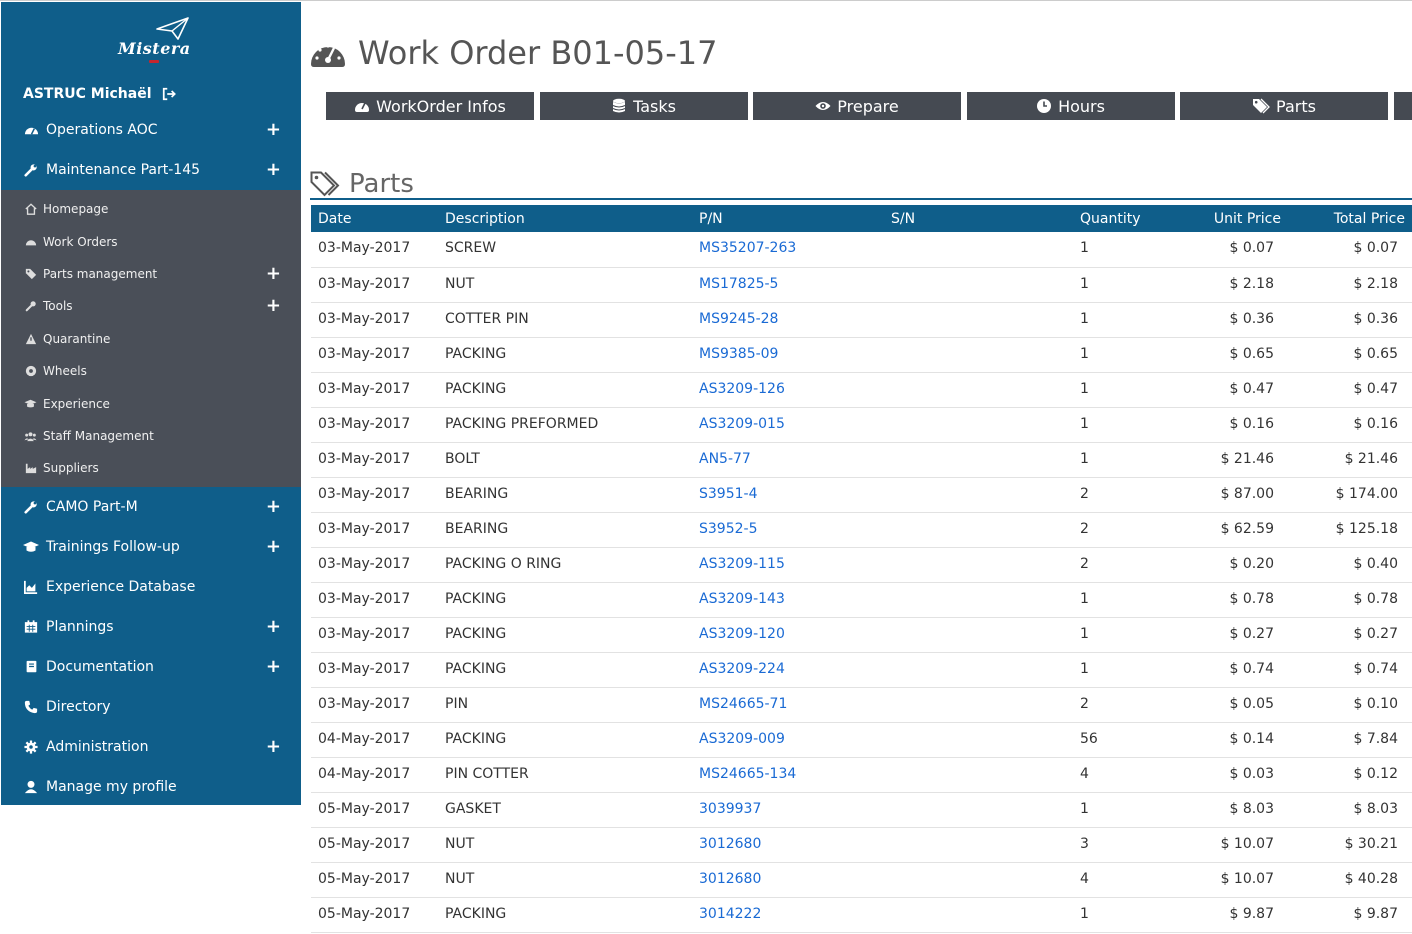 This screenshot has height=934, width=1412. What do you see at coordinates (151, 507) in the screenshot?
I see `nav-item-camo: CAMO Part-M +` at bounding box center [151, 507].